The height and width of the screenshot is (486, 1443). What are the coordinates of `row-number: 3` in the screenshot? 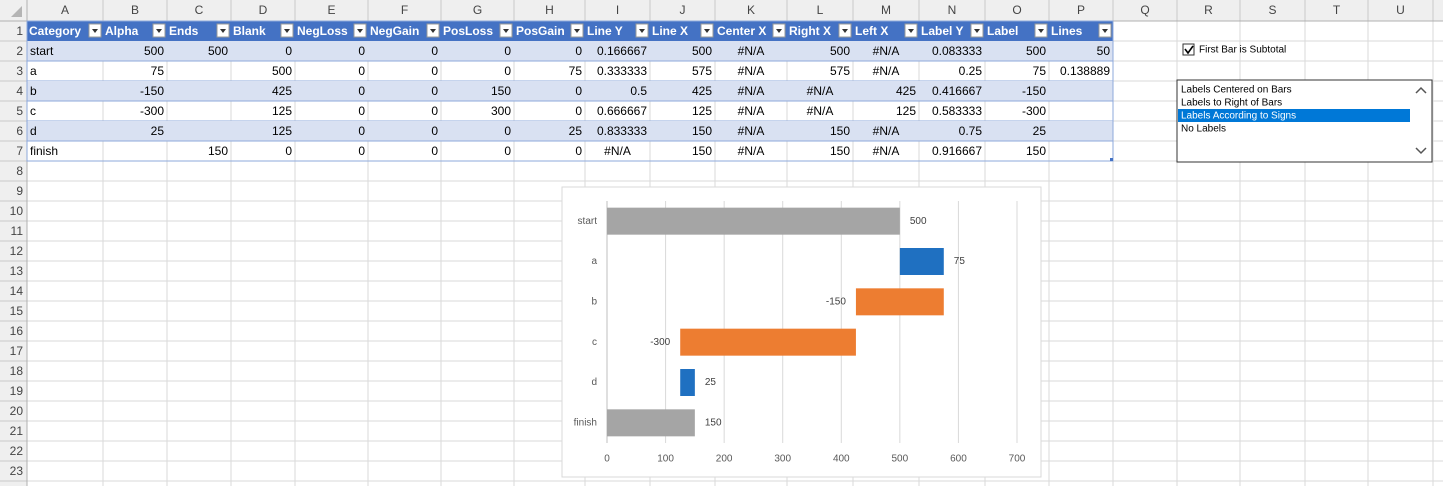 It's located at (19, 71).